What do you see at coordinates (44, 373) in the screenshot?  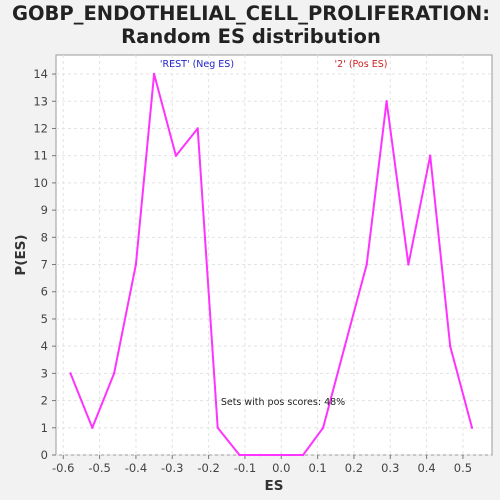 I see `y-tick-label: 3` at bounding box center [44, 373].